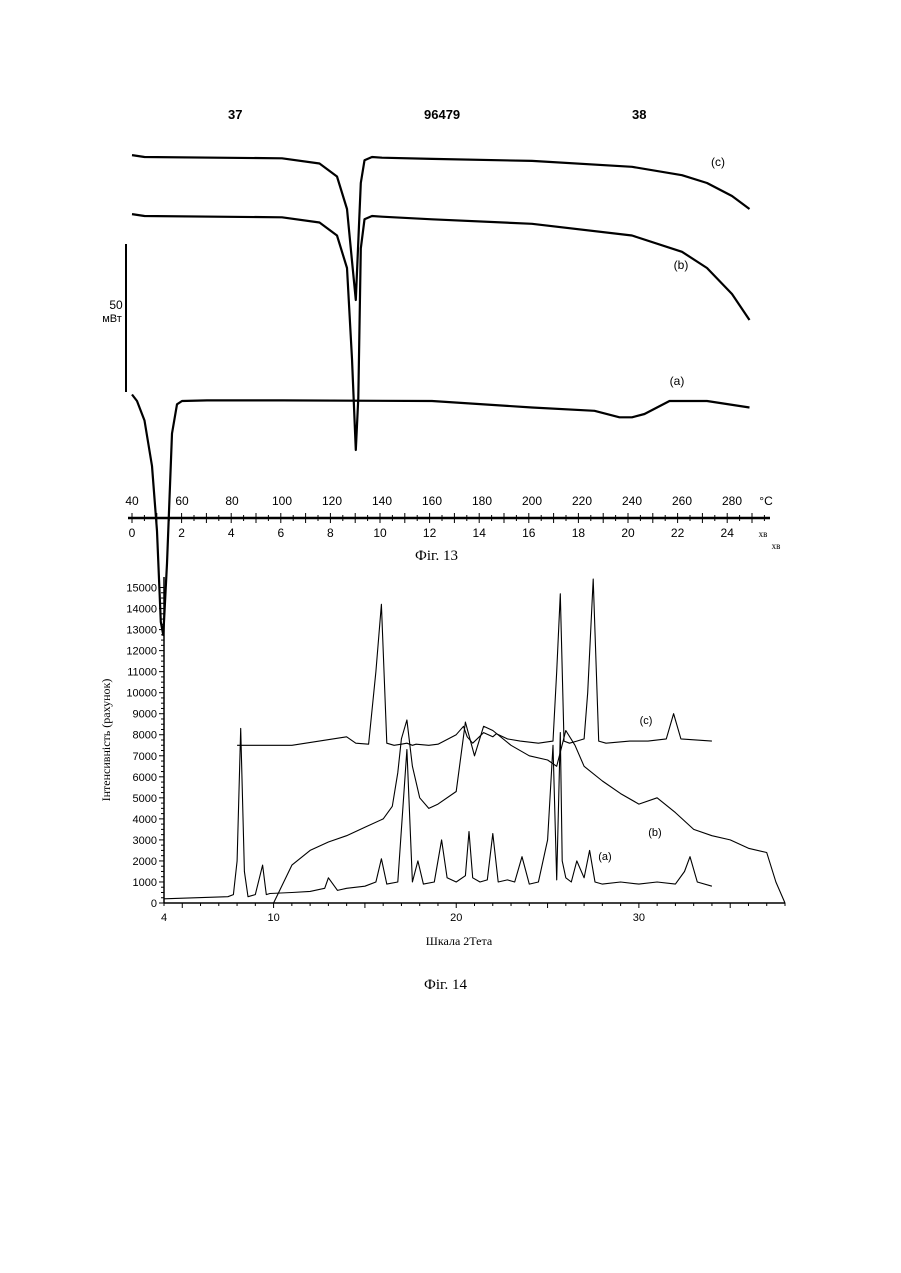 The width and height of the screenshot is (901, 1273). I want to click on dsc-temperature-tick-label: 240, so click(632, 501).